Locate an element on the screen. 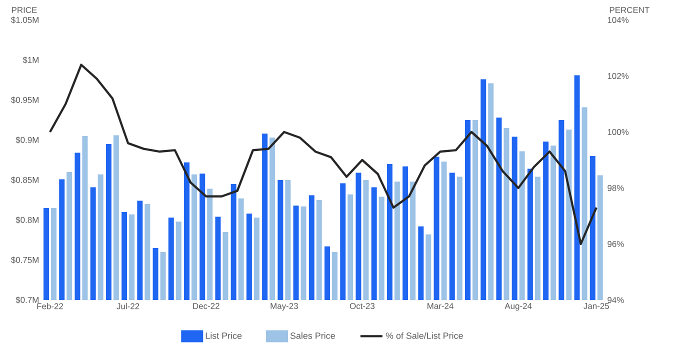 The width and height of the screenshot is (700, 350). y-axis-title: PRICE is located at coordinates (24, 9).